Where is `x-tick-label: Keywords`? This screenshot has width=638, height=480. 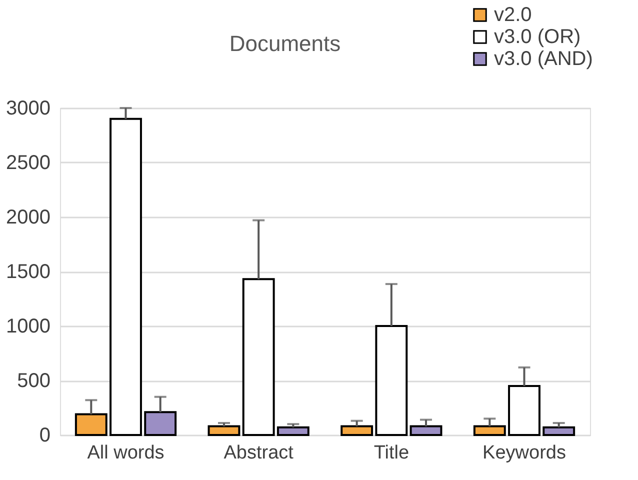 x-tick-label: Keywords is located at coordinates (524, 453).